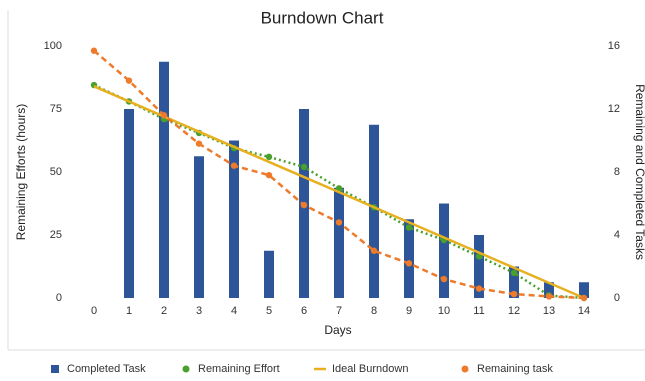 This screenshot has height=381, width=645. What do you see at coordinates (444, 311) in the screenshot?
I see `x-tick-label: 10` at bounding box center [444, 311].